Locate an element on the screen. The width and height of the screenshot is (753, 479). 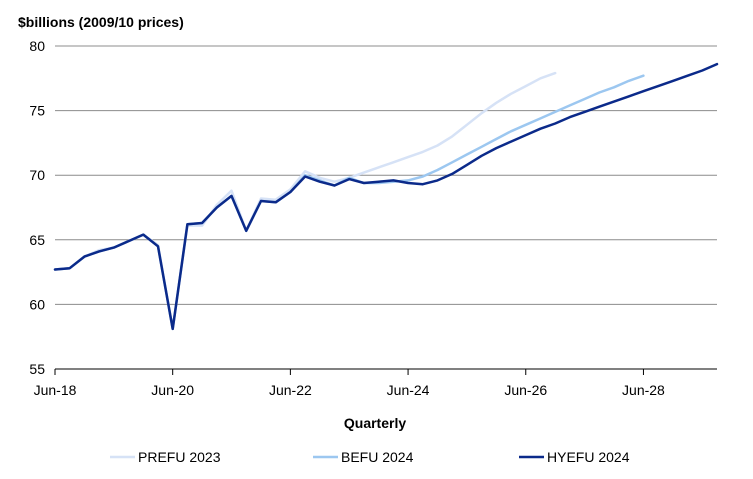
x-axis: Jun-18 Jun-20 Jun-22 Jun-24 Jun-26 Jun-28 is located at coordinates (375, 383).